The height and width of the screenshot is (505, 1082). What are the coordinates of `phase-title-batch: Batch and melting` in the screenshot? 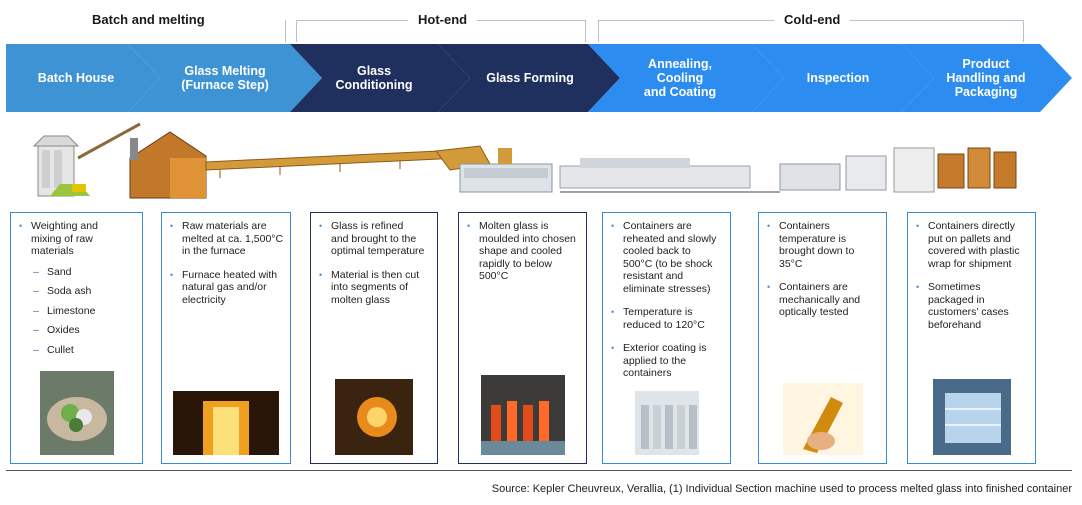 It's located at (148, 19).